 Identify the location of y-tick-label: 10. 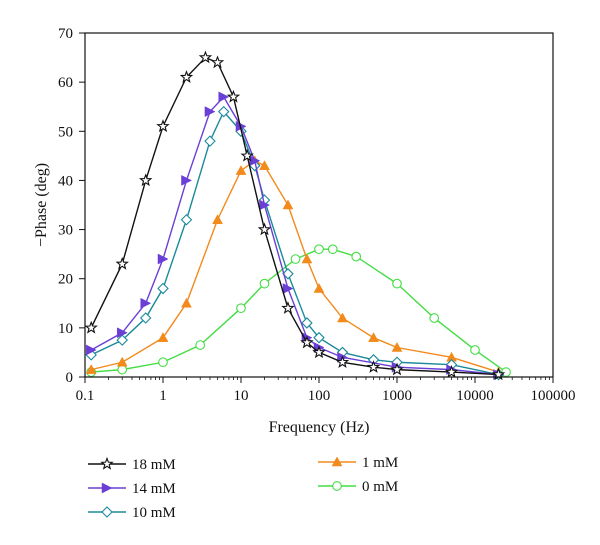
(65, 329).